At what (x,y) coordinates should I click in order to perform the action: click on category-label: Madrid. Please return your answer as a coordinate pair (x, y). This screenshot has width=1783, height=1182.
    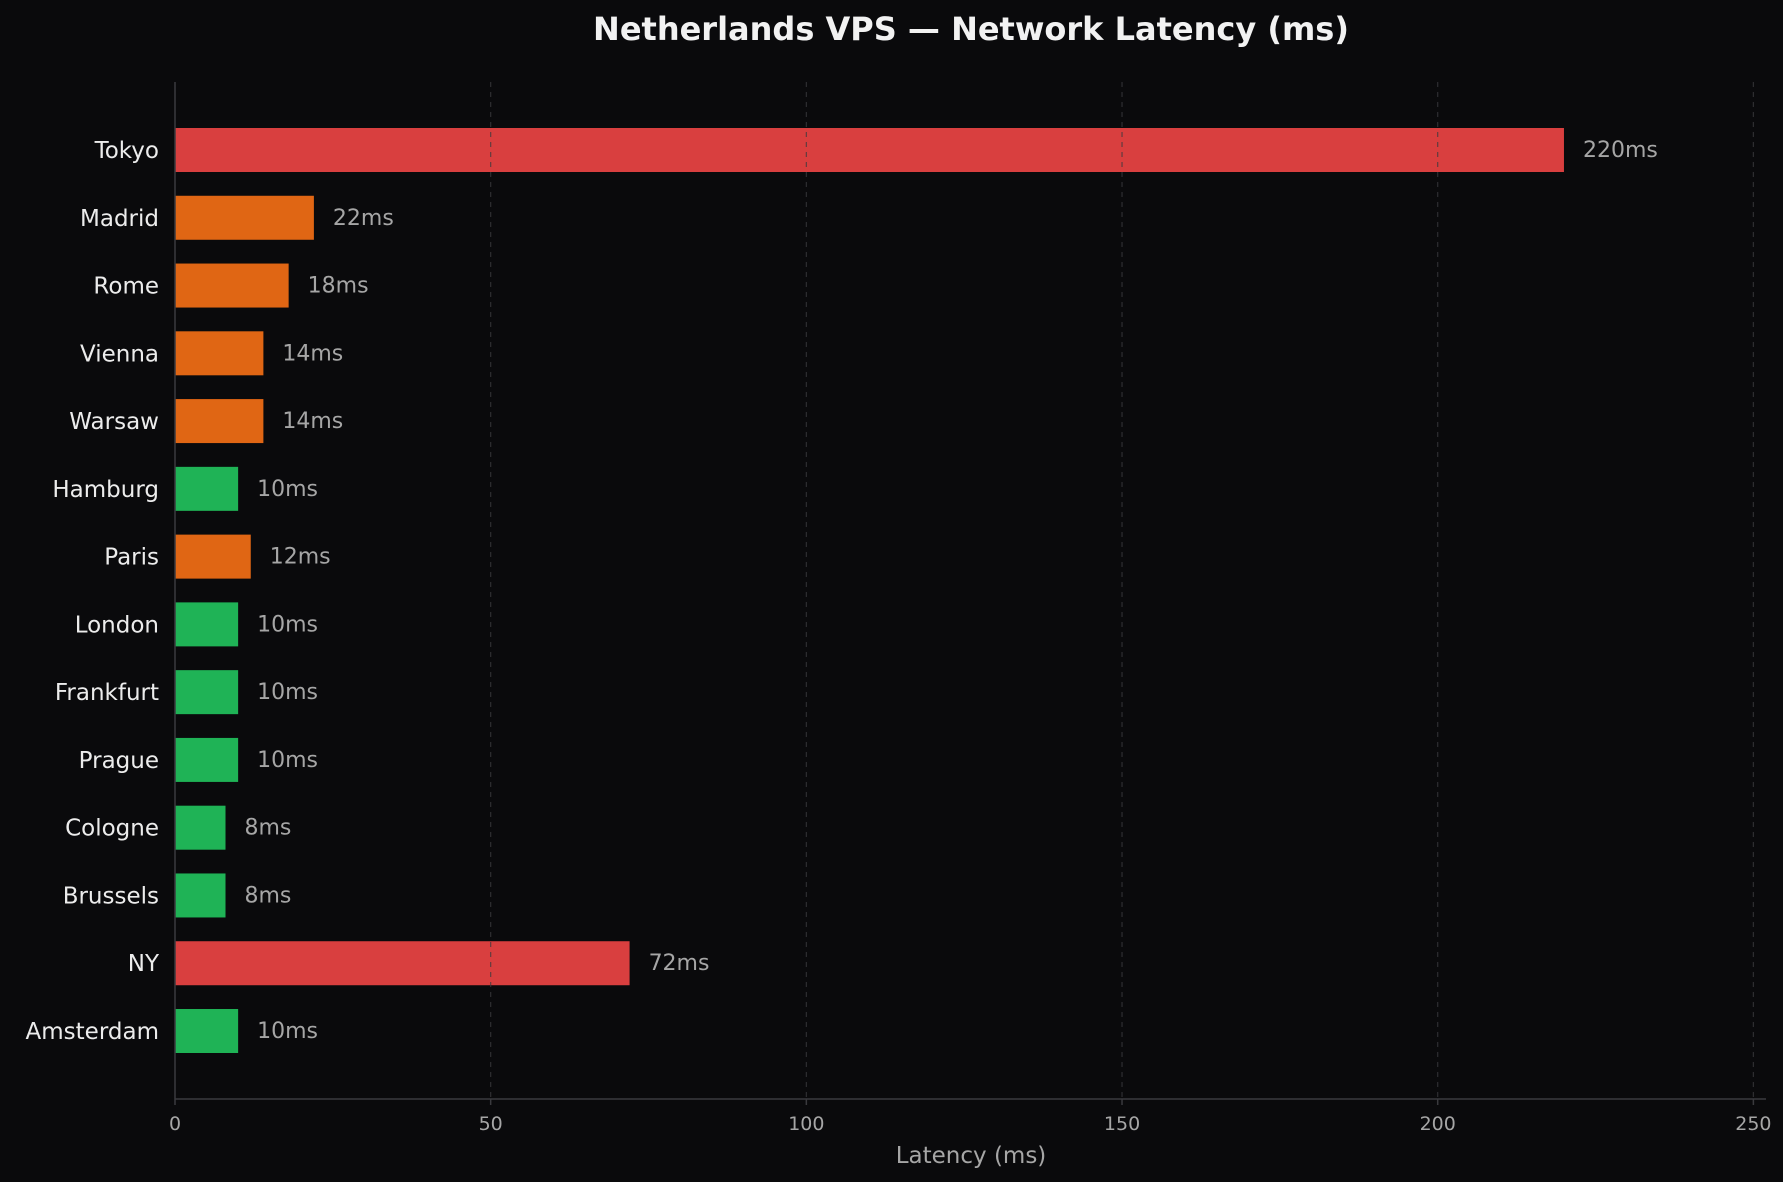
    Looking at the image, I should click on (119, 219).